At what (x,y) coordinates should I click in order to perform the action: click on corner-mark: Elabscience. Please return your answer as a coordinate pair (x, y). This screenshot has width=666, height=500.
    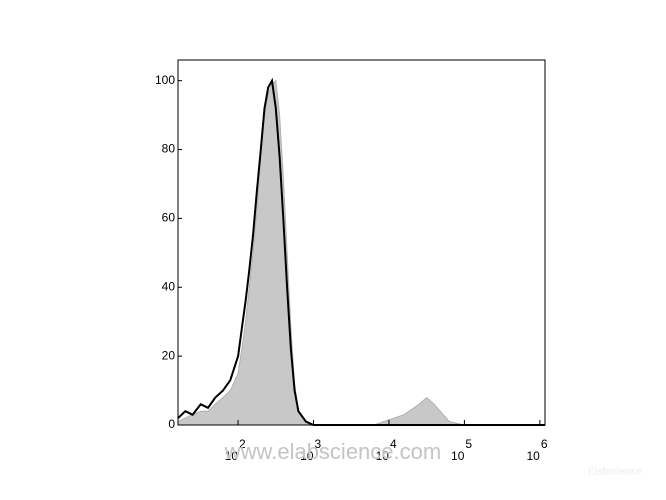
    Looking at the image, I should click on (615, 472).